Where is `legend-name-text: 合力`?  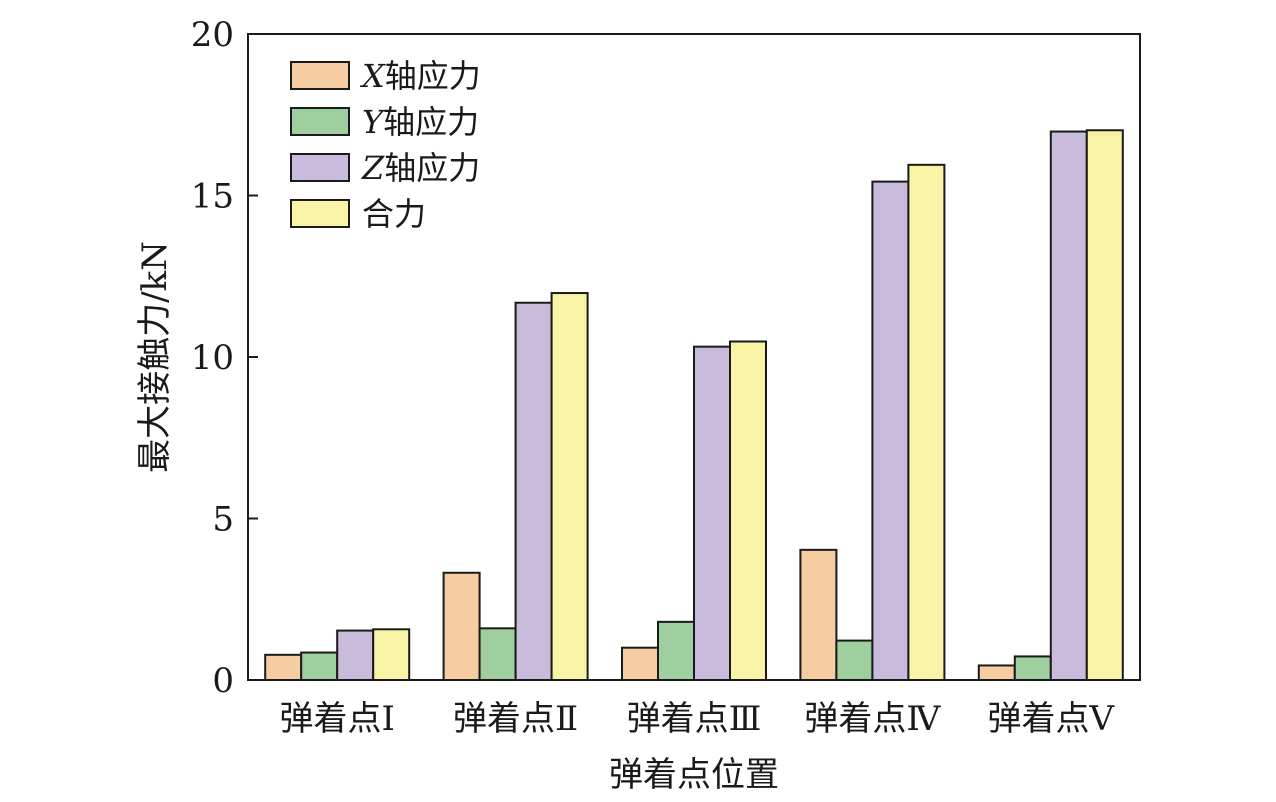
legend-name-text: 合力 is located at coordinates (394, 214).